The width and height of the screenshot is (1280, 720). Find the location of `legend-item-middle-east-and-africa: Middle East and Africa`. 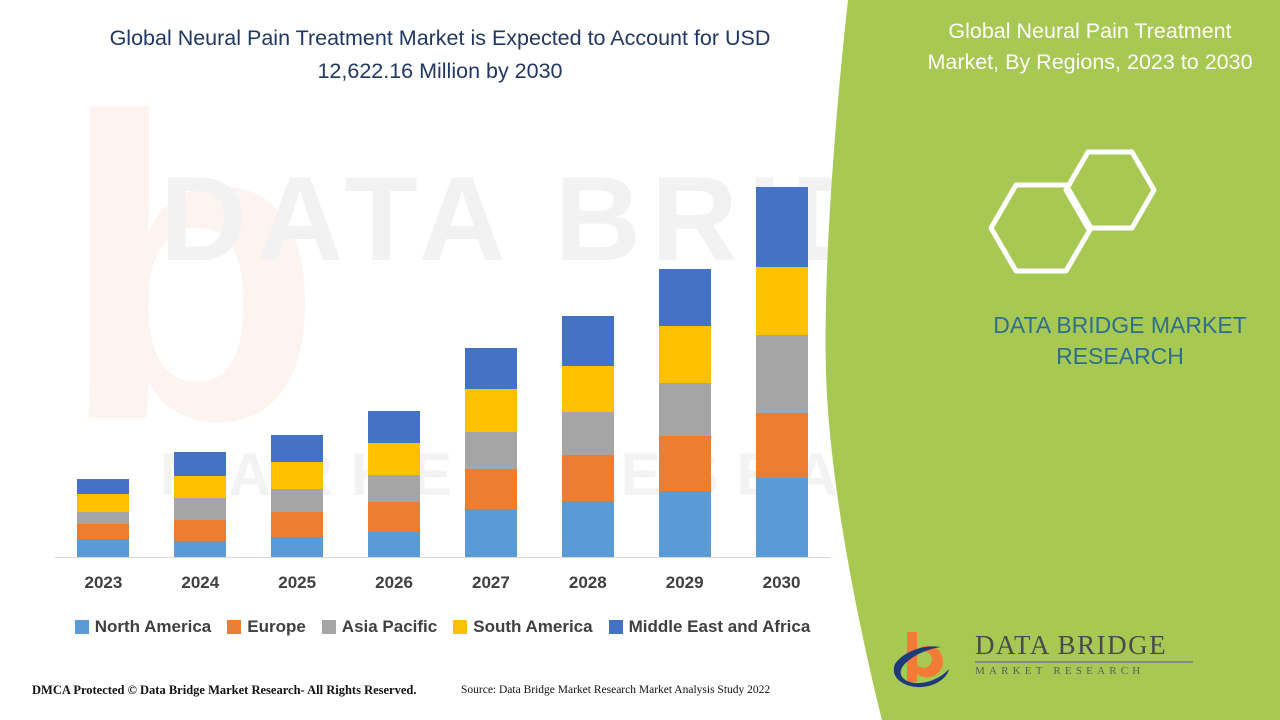

legend-item-middle-east-and-africa: Middle East and Africa is located at coordinates (709, 627).